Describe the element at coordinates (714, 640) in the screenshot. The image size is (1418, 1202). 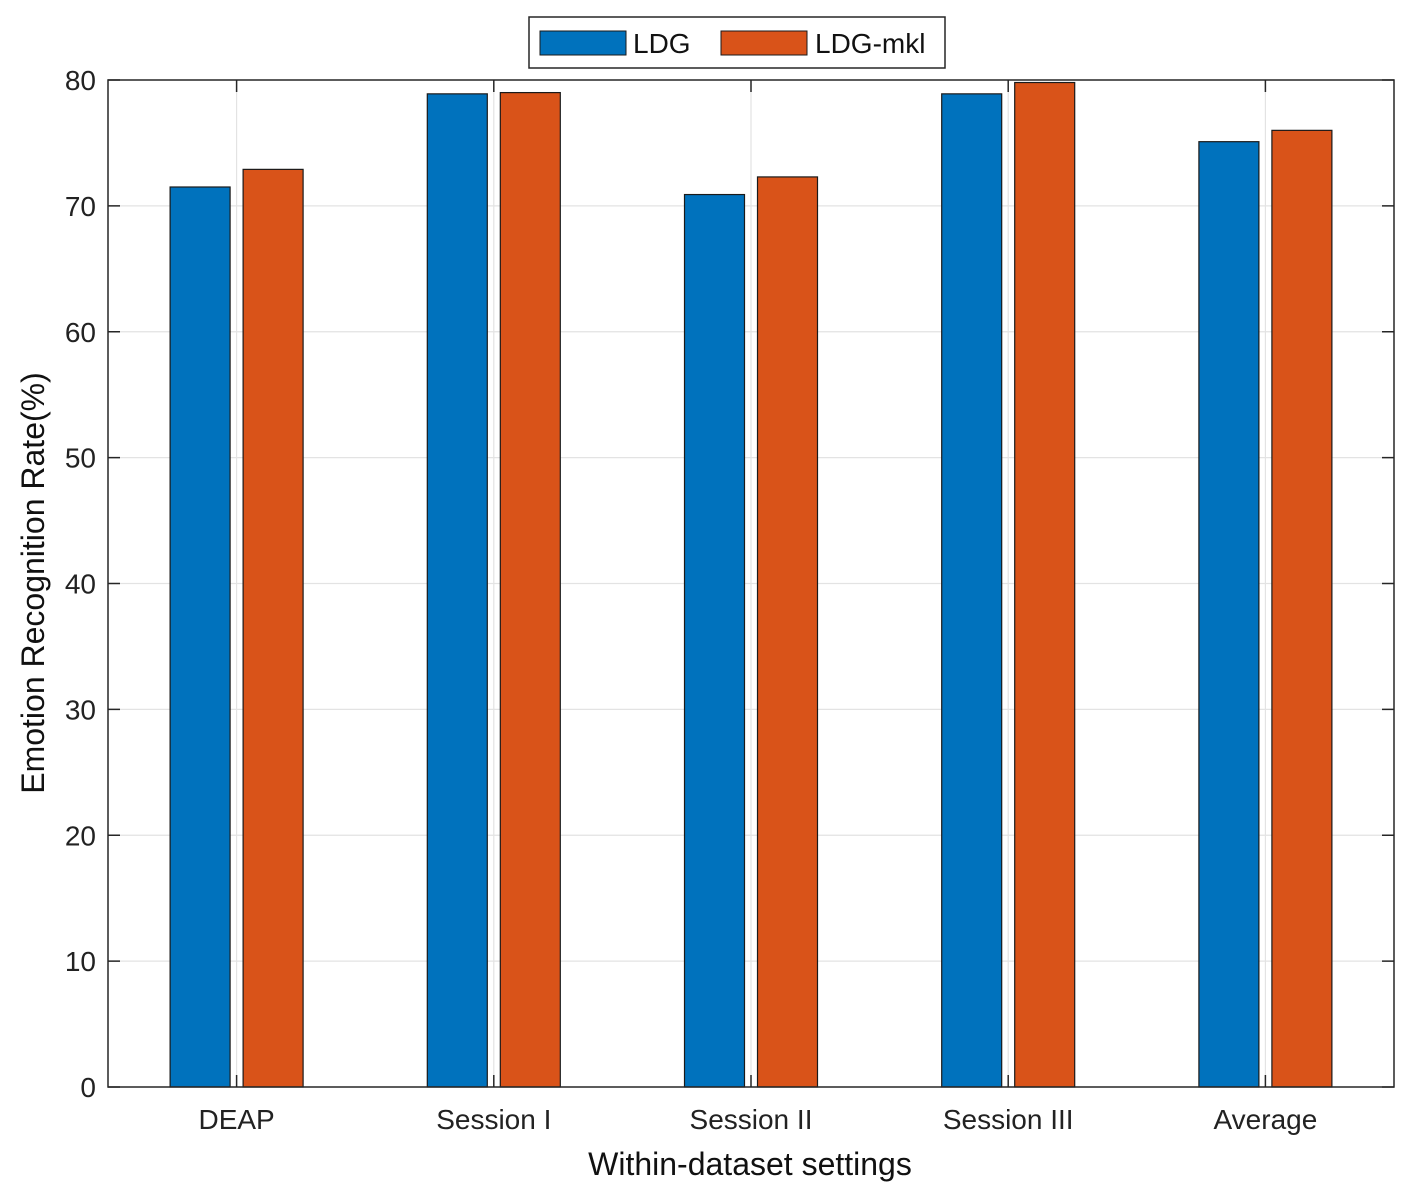
I see `bar-ldg-session-ii` at that location.